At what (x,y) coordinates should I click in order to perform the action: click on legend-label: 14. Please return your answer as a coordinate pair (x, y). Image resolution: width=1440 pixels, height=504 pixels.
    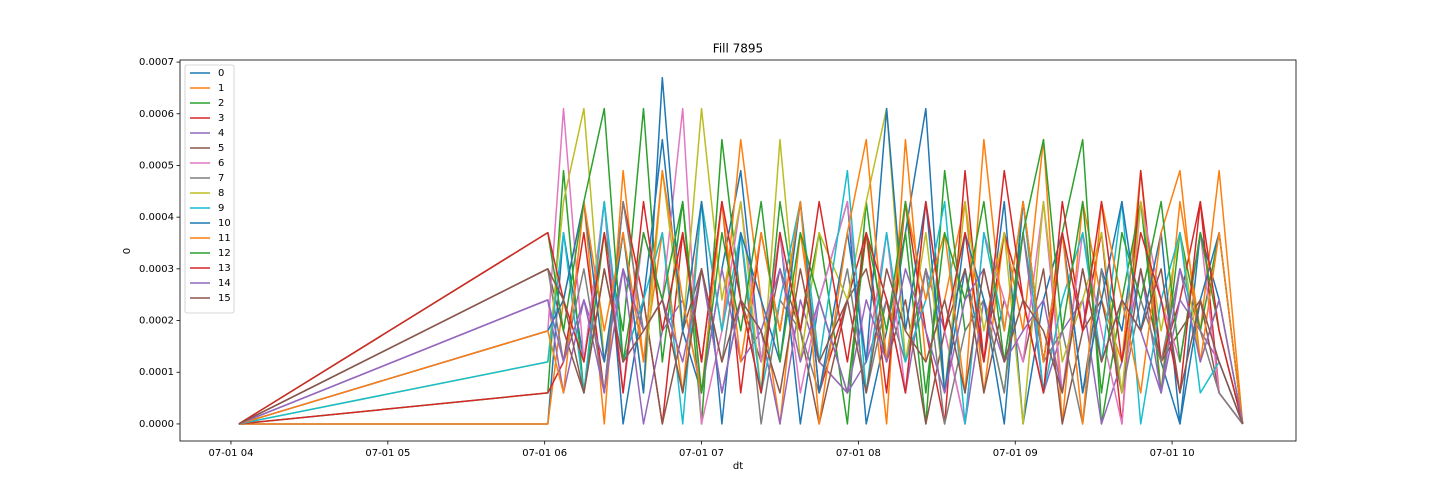
    Looking at the image, I should click on (224, 283).